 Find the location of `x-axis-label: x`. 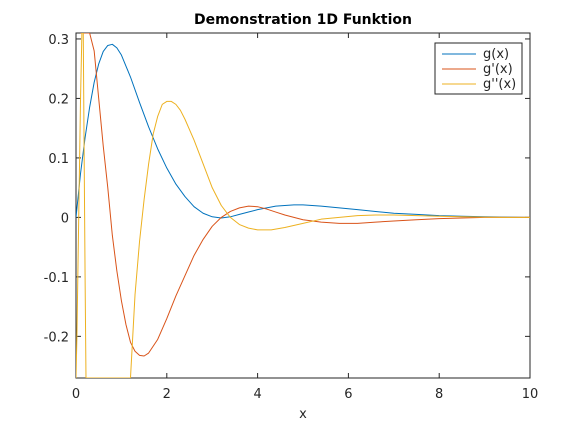

x-axis-label: x is located at coordinates (303, 414).